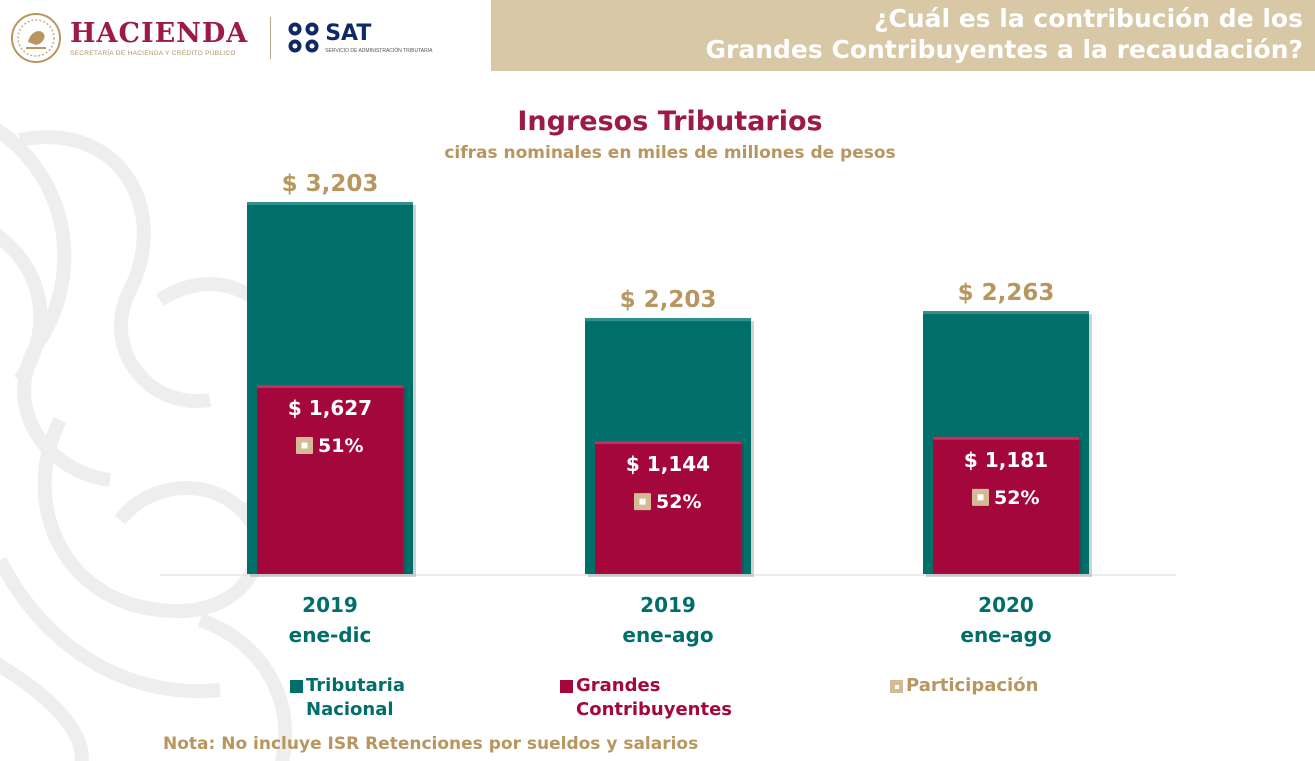 This screenshot has width=1315, height=761. What do you see at coordinates (355, 697) in the screenshot?
I see `legend-label-tributaria: Tributaria Nacional` at bounding box center [355, 697].